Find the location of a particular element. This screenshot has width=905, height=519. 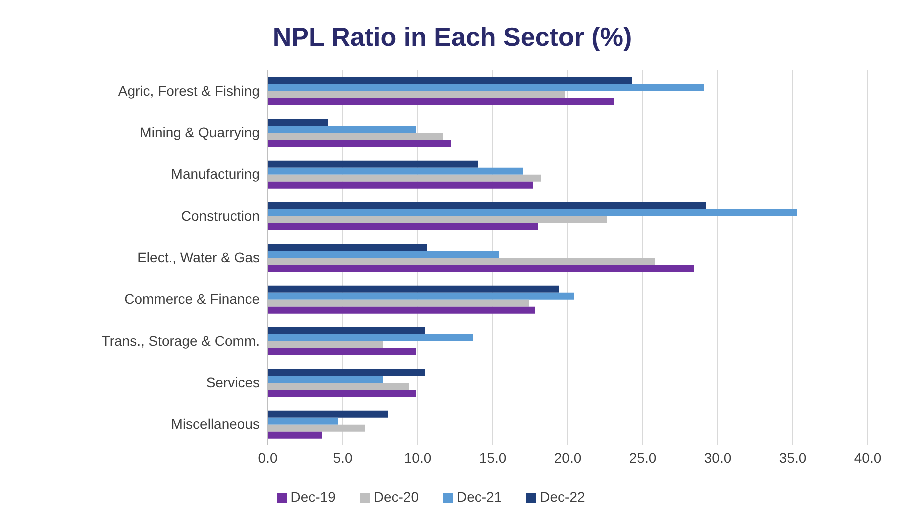

y-tick-label: Agric, Forest & Fishing is located at coordinates (189, 90).